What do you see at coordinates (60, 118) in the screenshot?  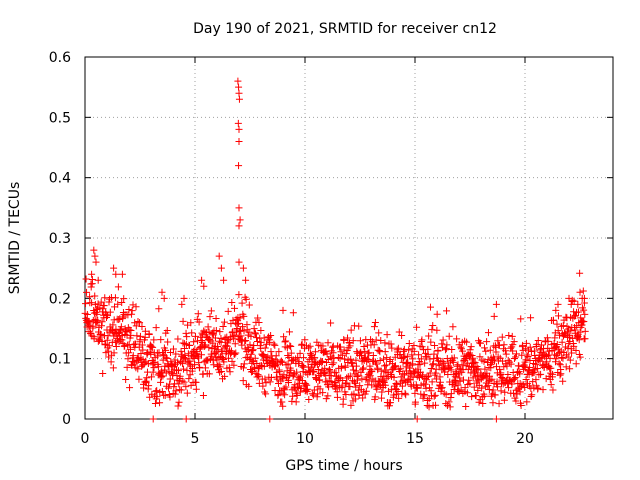 I see `y-tick-label: 0.5` at bounding box center [60, 118].